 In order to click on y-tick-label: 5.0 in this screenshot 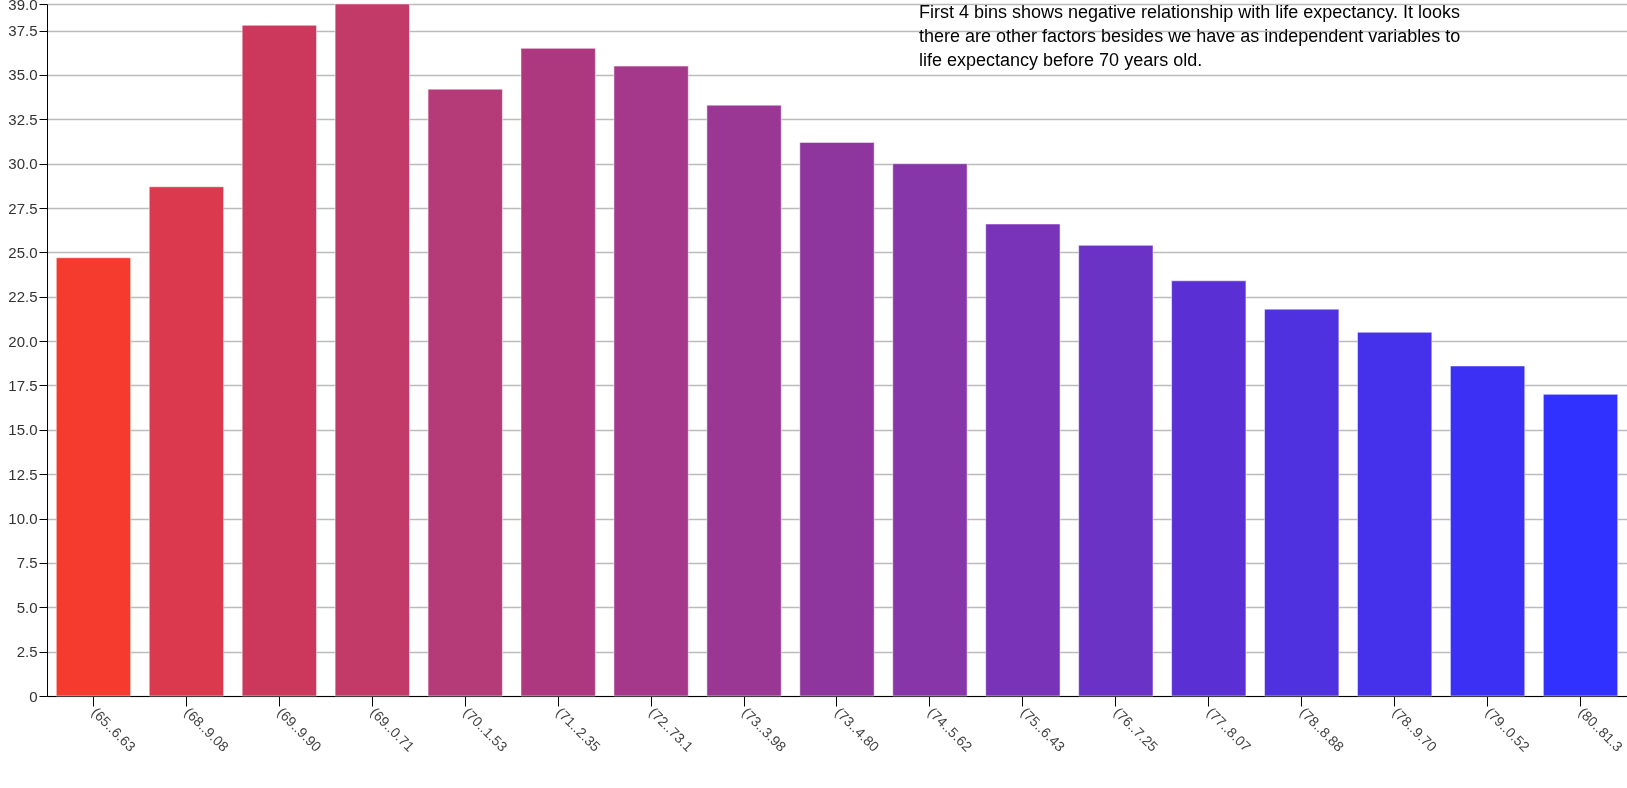, I will do `click(27, 607)`.